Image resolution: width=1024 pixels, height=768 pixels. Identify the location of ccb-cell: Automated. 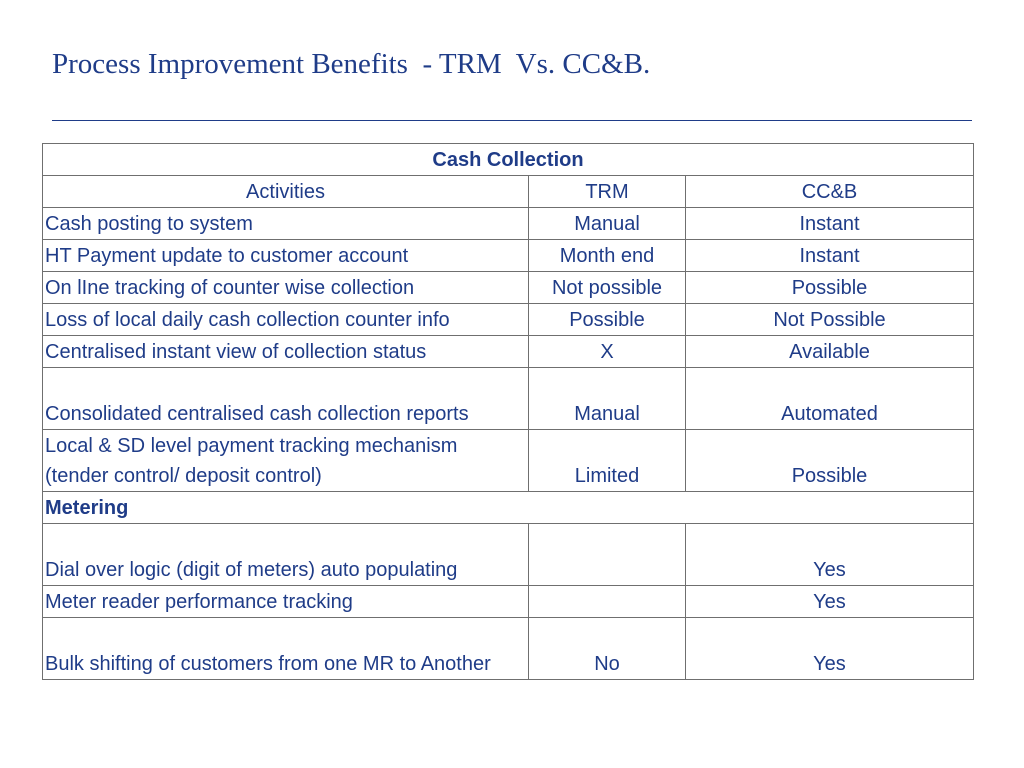
(829, 398).